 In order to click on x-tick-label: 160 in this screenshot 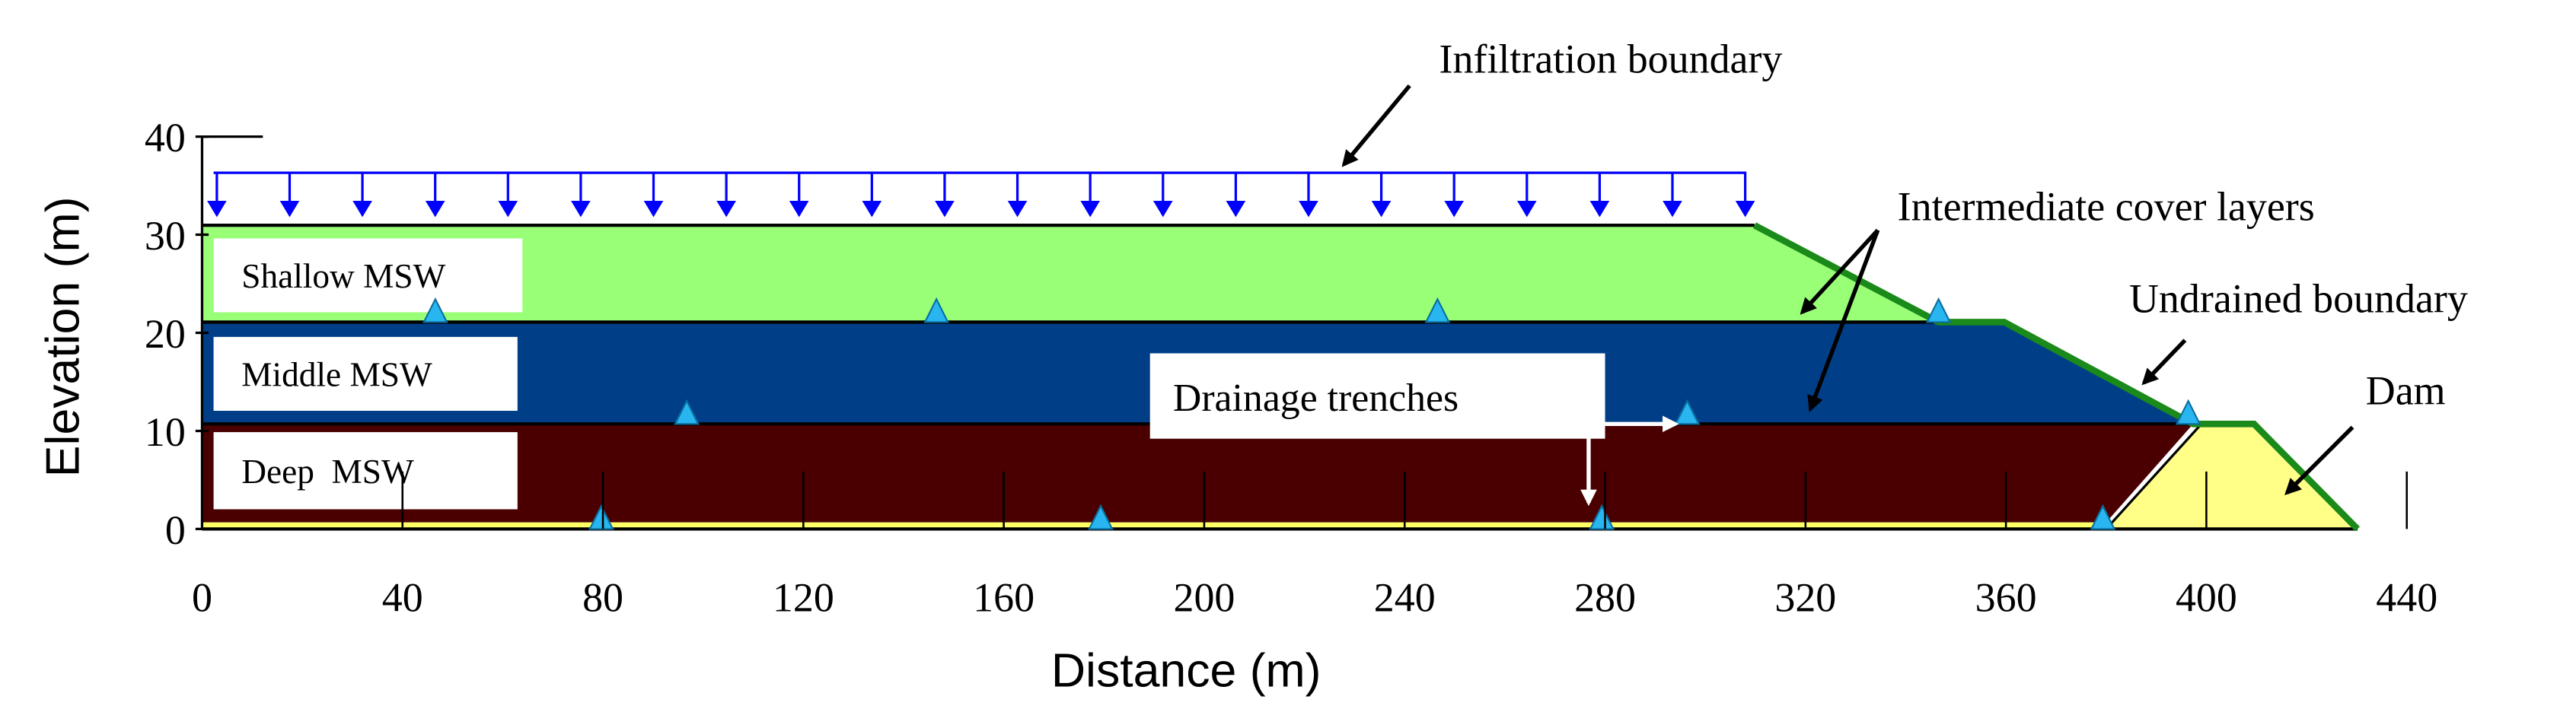, I will do `click(1004, 597)`.